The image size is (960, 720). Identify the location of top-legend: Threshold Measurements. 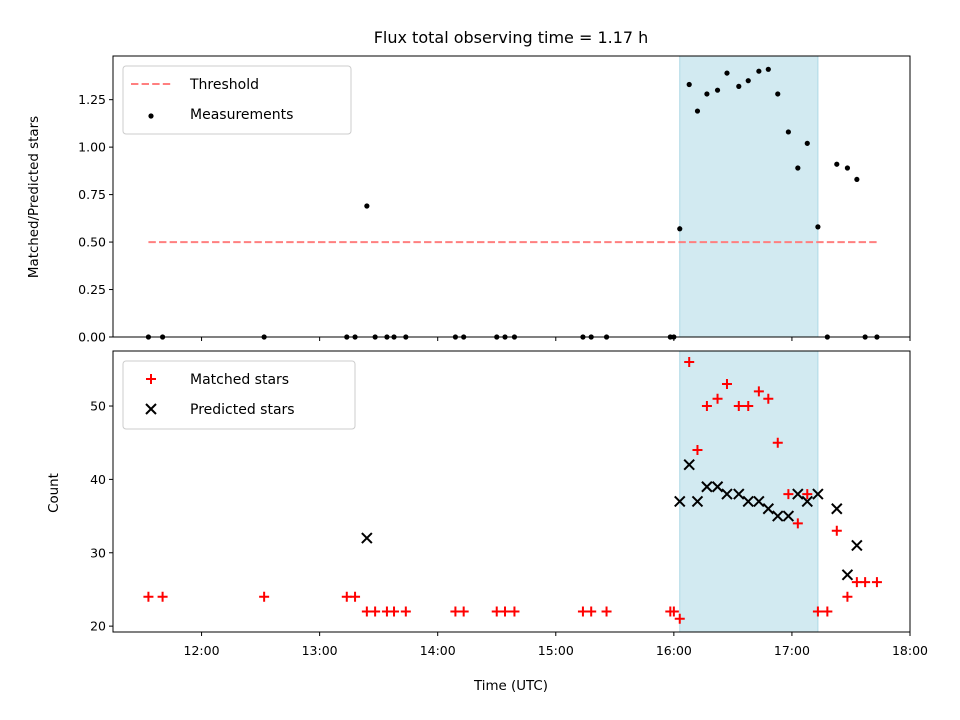
(237, 100).